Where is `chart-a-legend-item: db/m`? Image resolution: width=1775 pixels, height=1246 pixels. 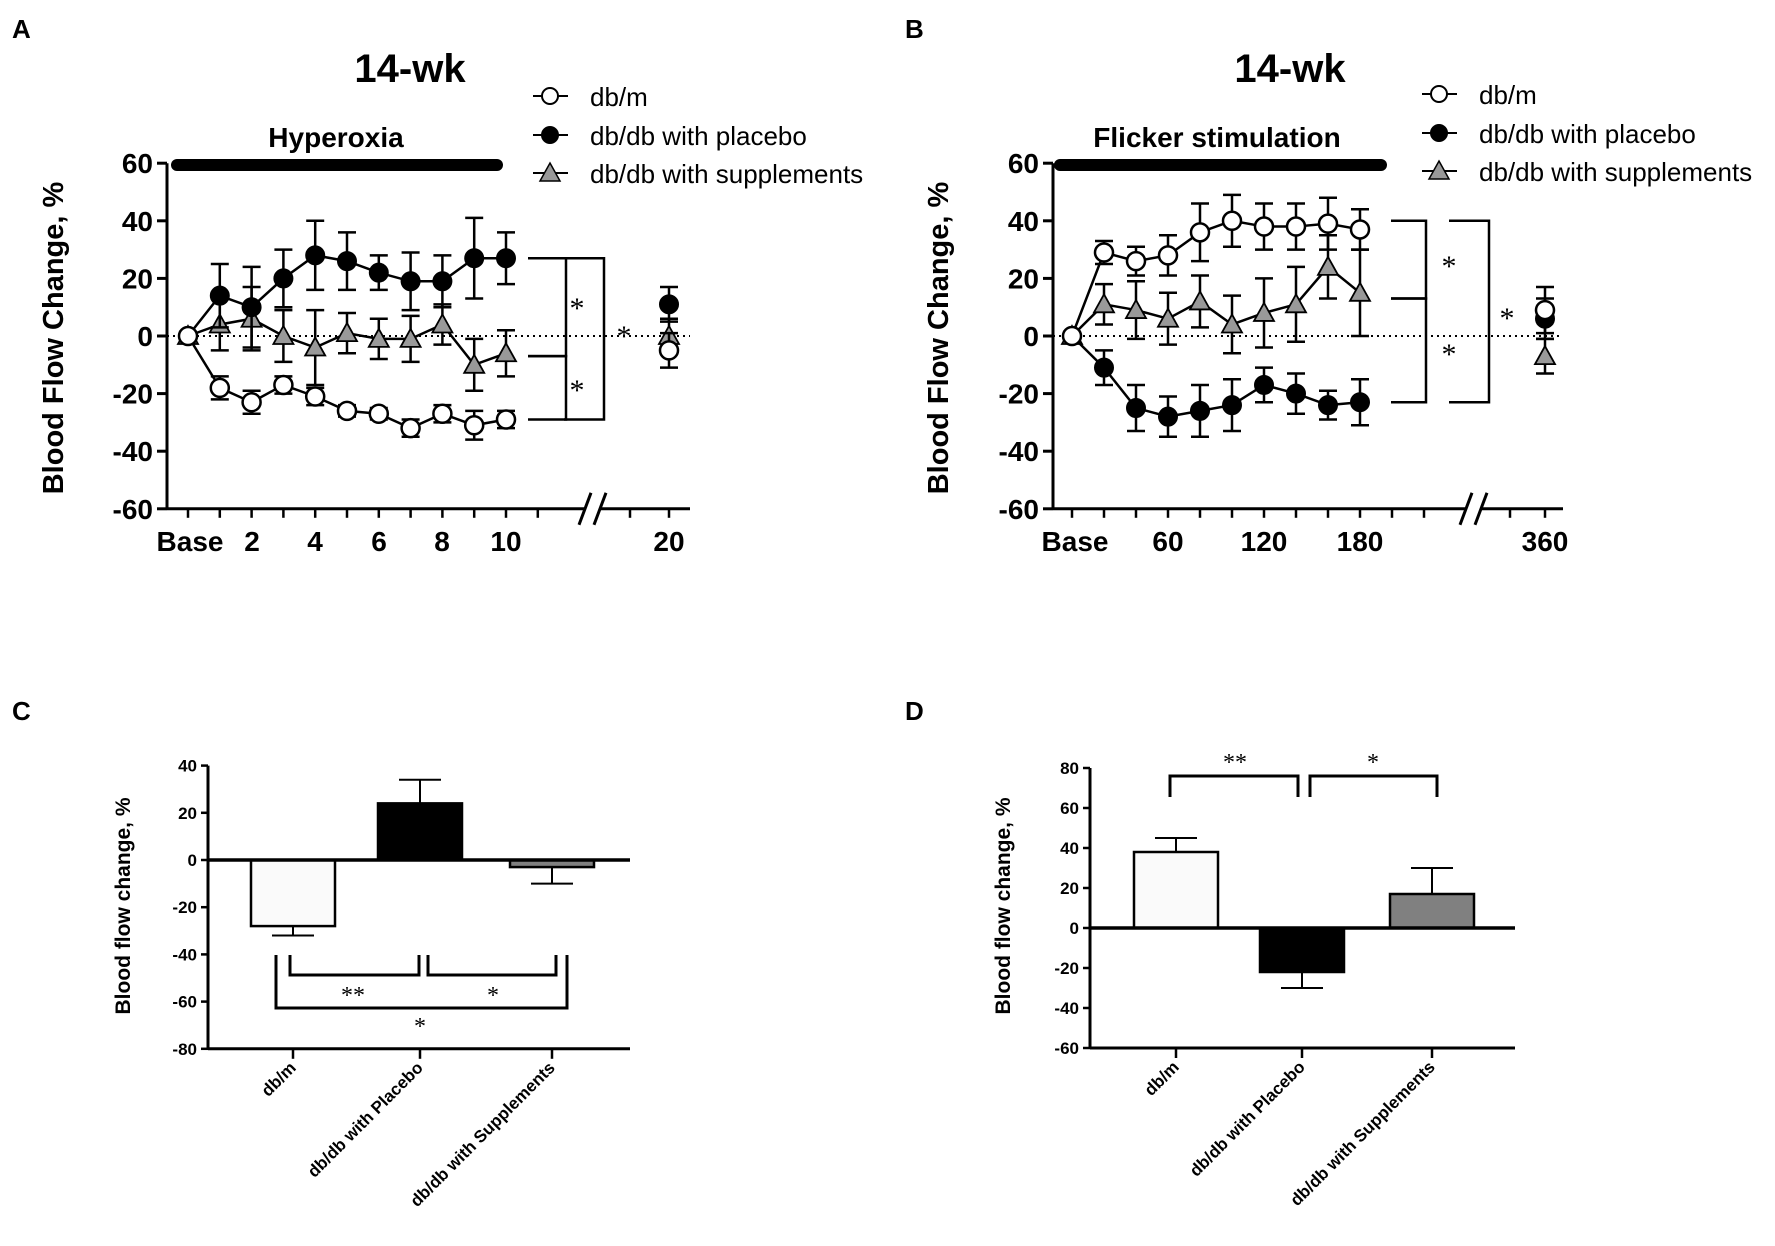 chart-a-legend-item: db/m is located at coordinates (619, 97).